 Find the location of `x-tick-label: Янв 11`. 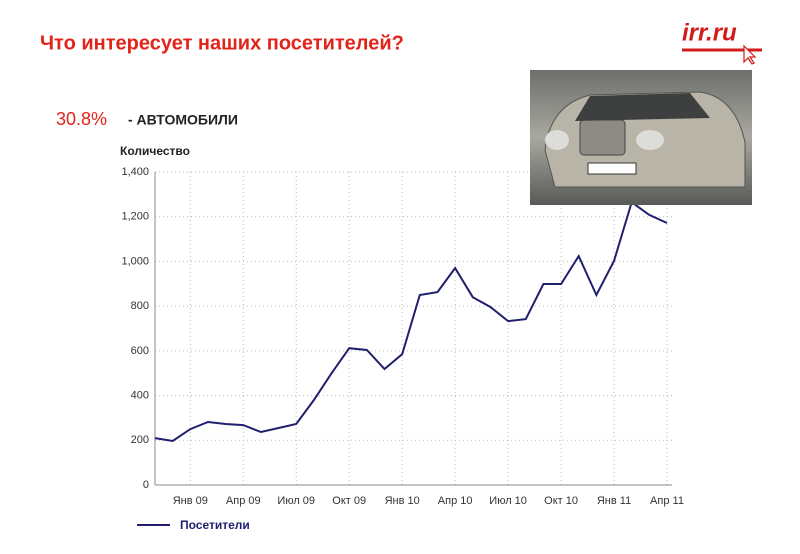

x-tick-label: Янв 11 is located at coordinates (614, 501).